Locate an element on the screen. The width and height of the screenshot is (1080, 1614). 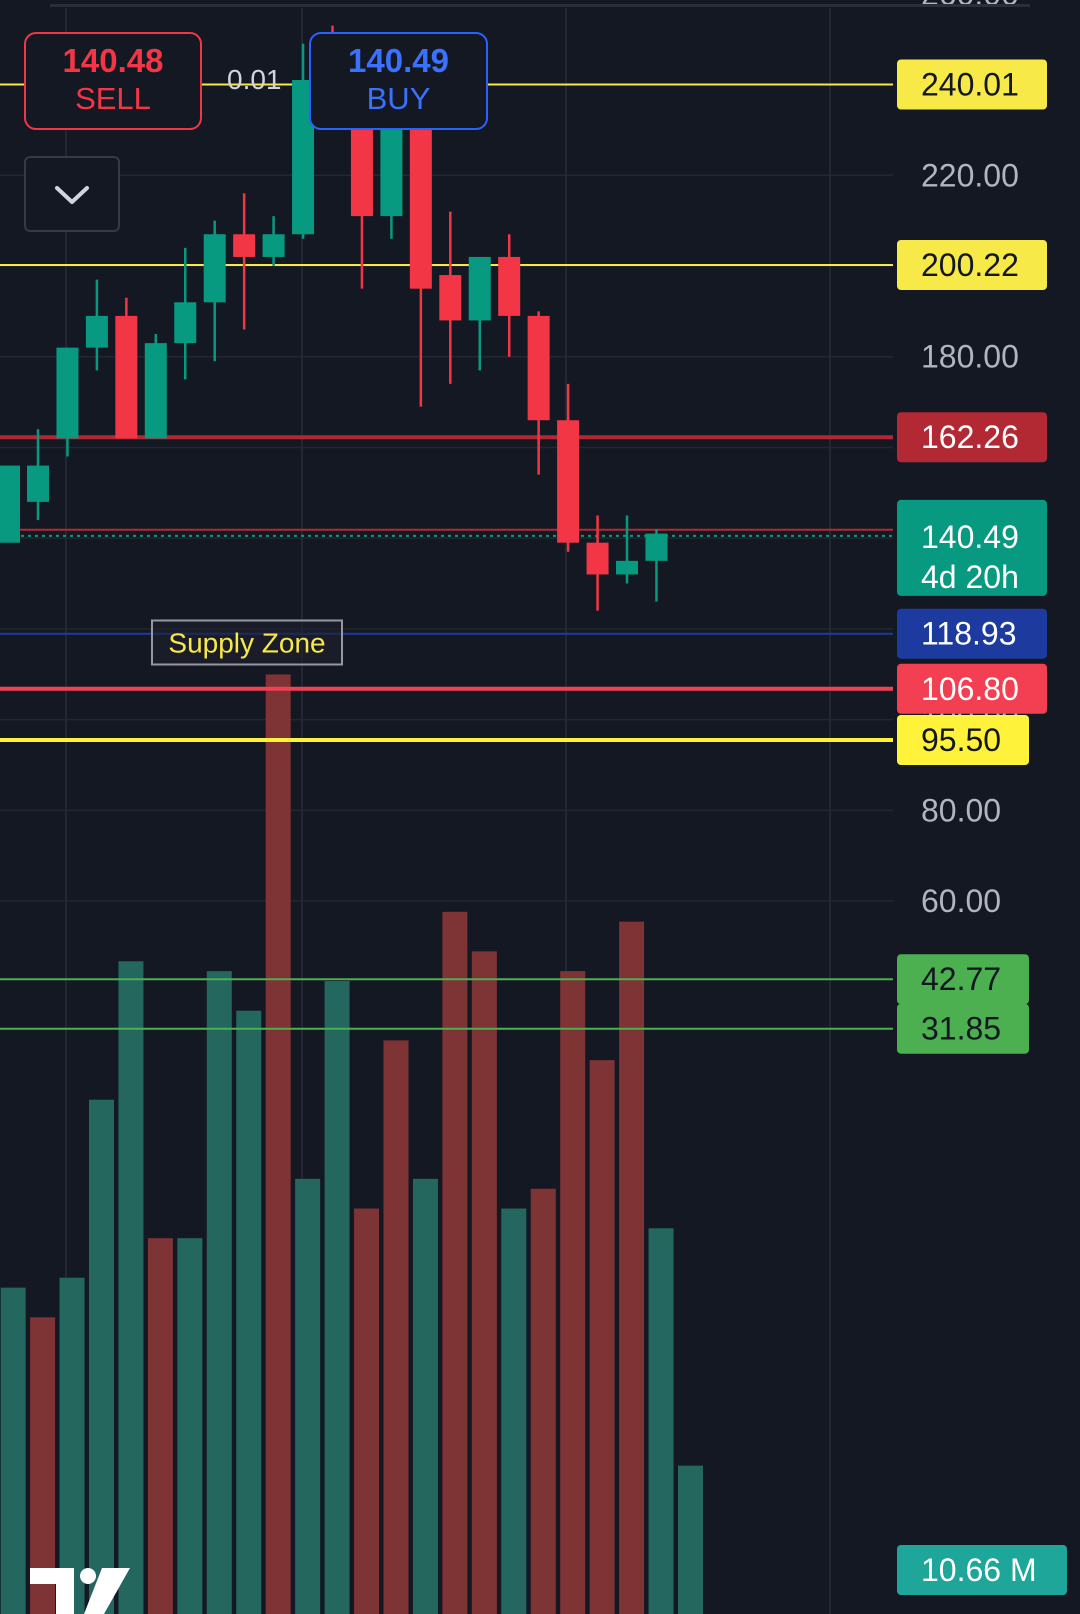
volume-label-bg is located at coordinates (982, 1570).